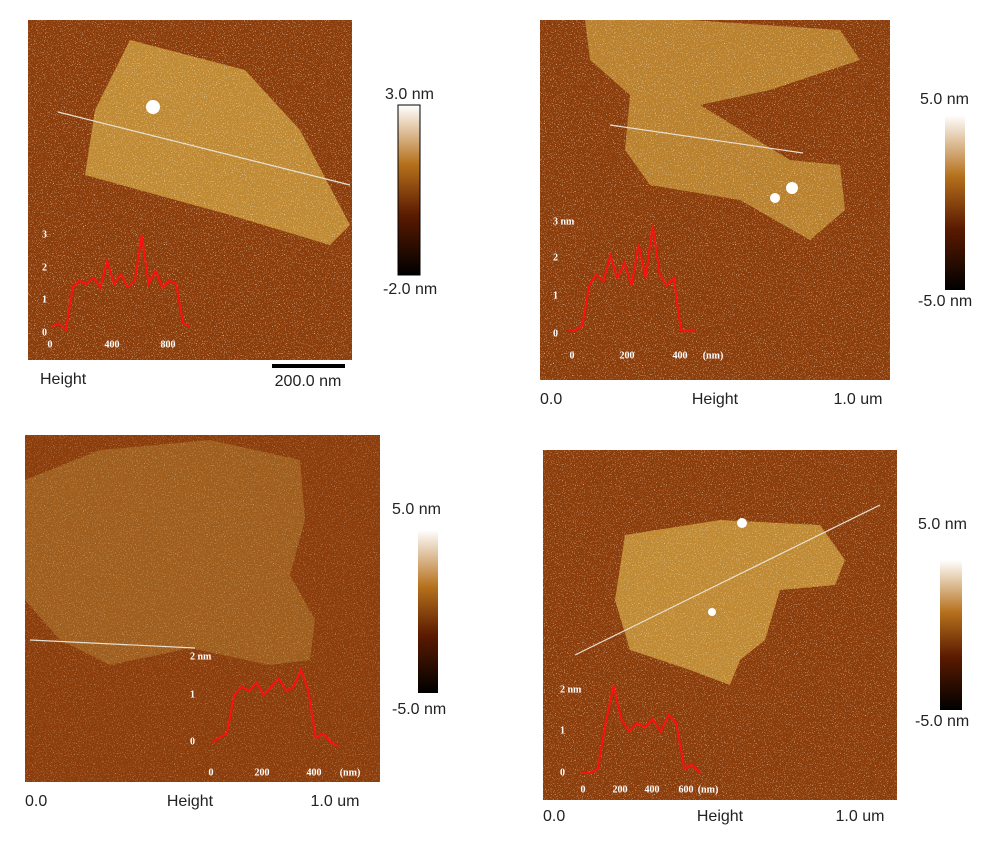 This screenshot has height=858, width=1005. I want to click on profile-x-tick: 600, so click(686, 789).